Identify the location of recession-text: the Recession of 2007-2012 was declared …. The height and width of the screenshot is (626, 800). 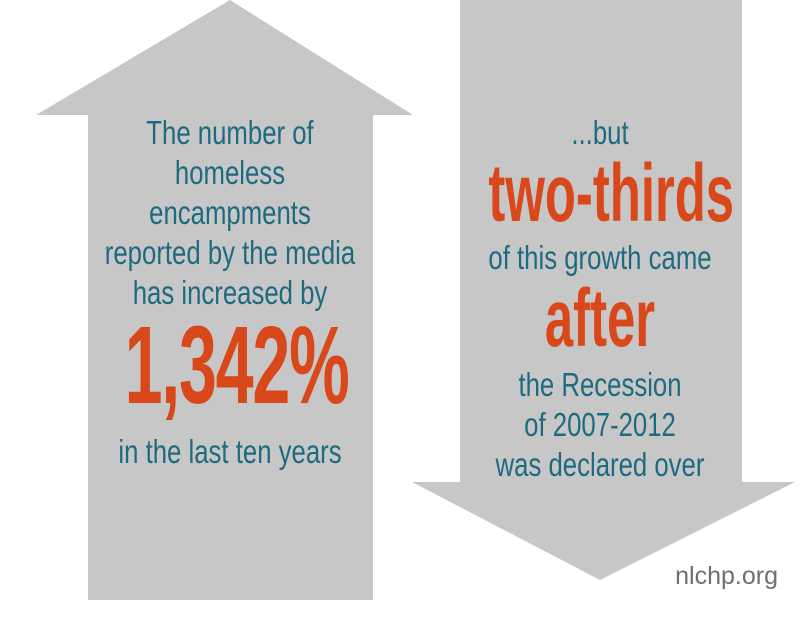
(600, 425).